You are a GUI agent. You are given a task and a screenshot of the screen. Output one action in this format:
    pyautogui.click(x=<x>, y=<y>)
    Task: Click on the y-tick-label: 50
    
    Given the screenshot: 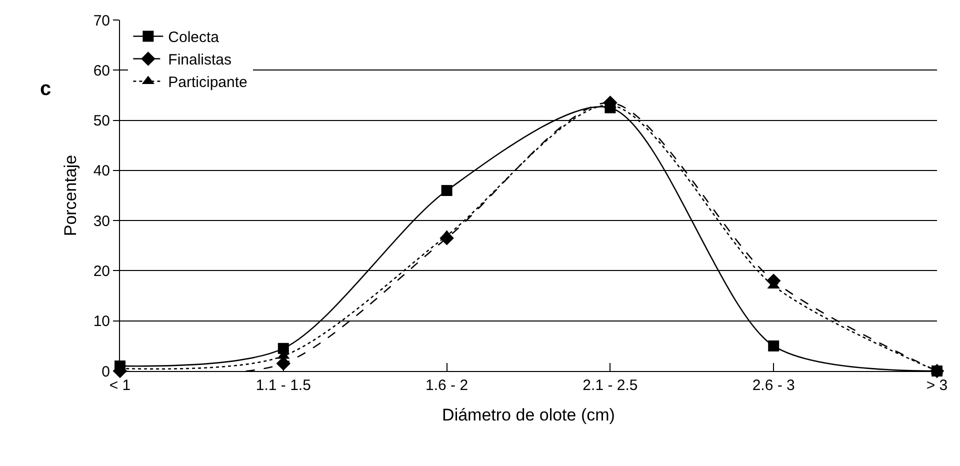 What is the action you would take?
    pyautogui.click(x=101, y=121)
    